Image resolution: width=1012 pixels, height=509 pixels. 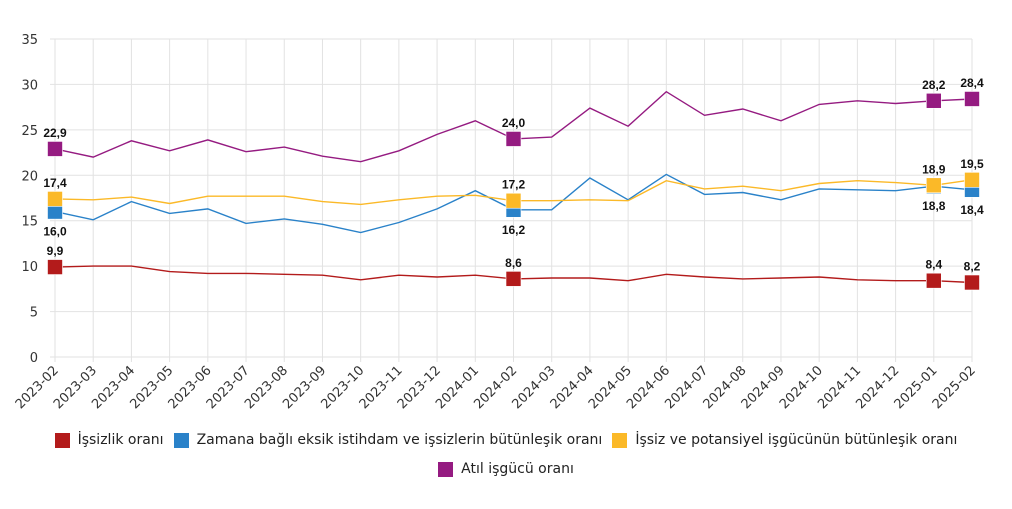 I want to click on legend-row-2: Atıl işgücü oranı, so click(x=506, y=469).